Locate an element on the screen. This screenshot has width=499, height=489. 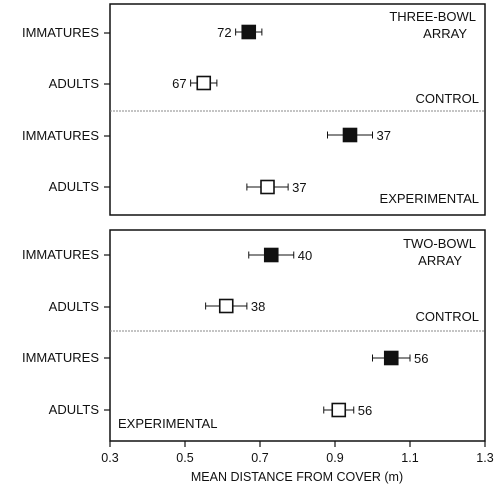
x-tick-label: 0.3 is located at coordinates (109, 458).